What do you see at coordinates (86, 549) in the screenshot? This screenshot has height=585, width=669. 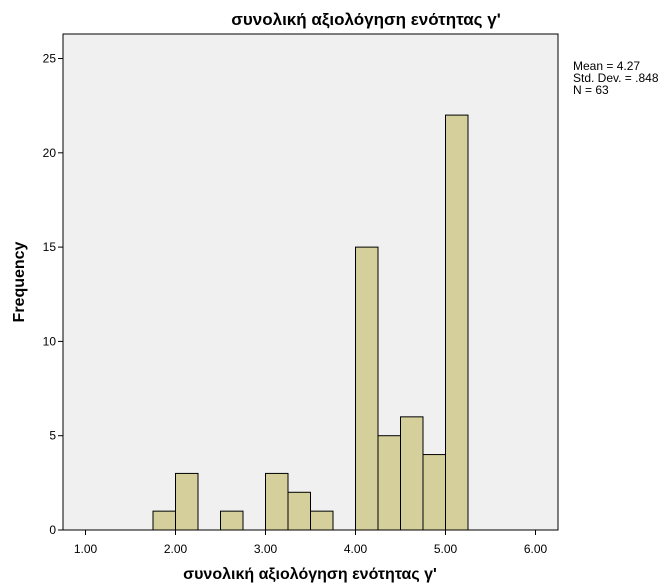 I see `x-tick-label: 1.00` at bounding box center [86, 549].